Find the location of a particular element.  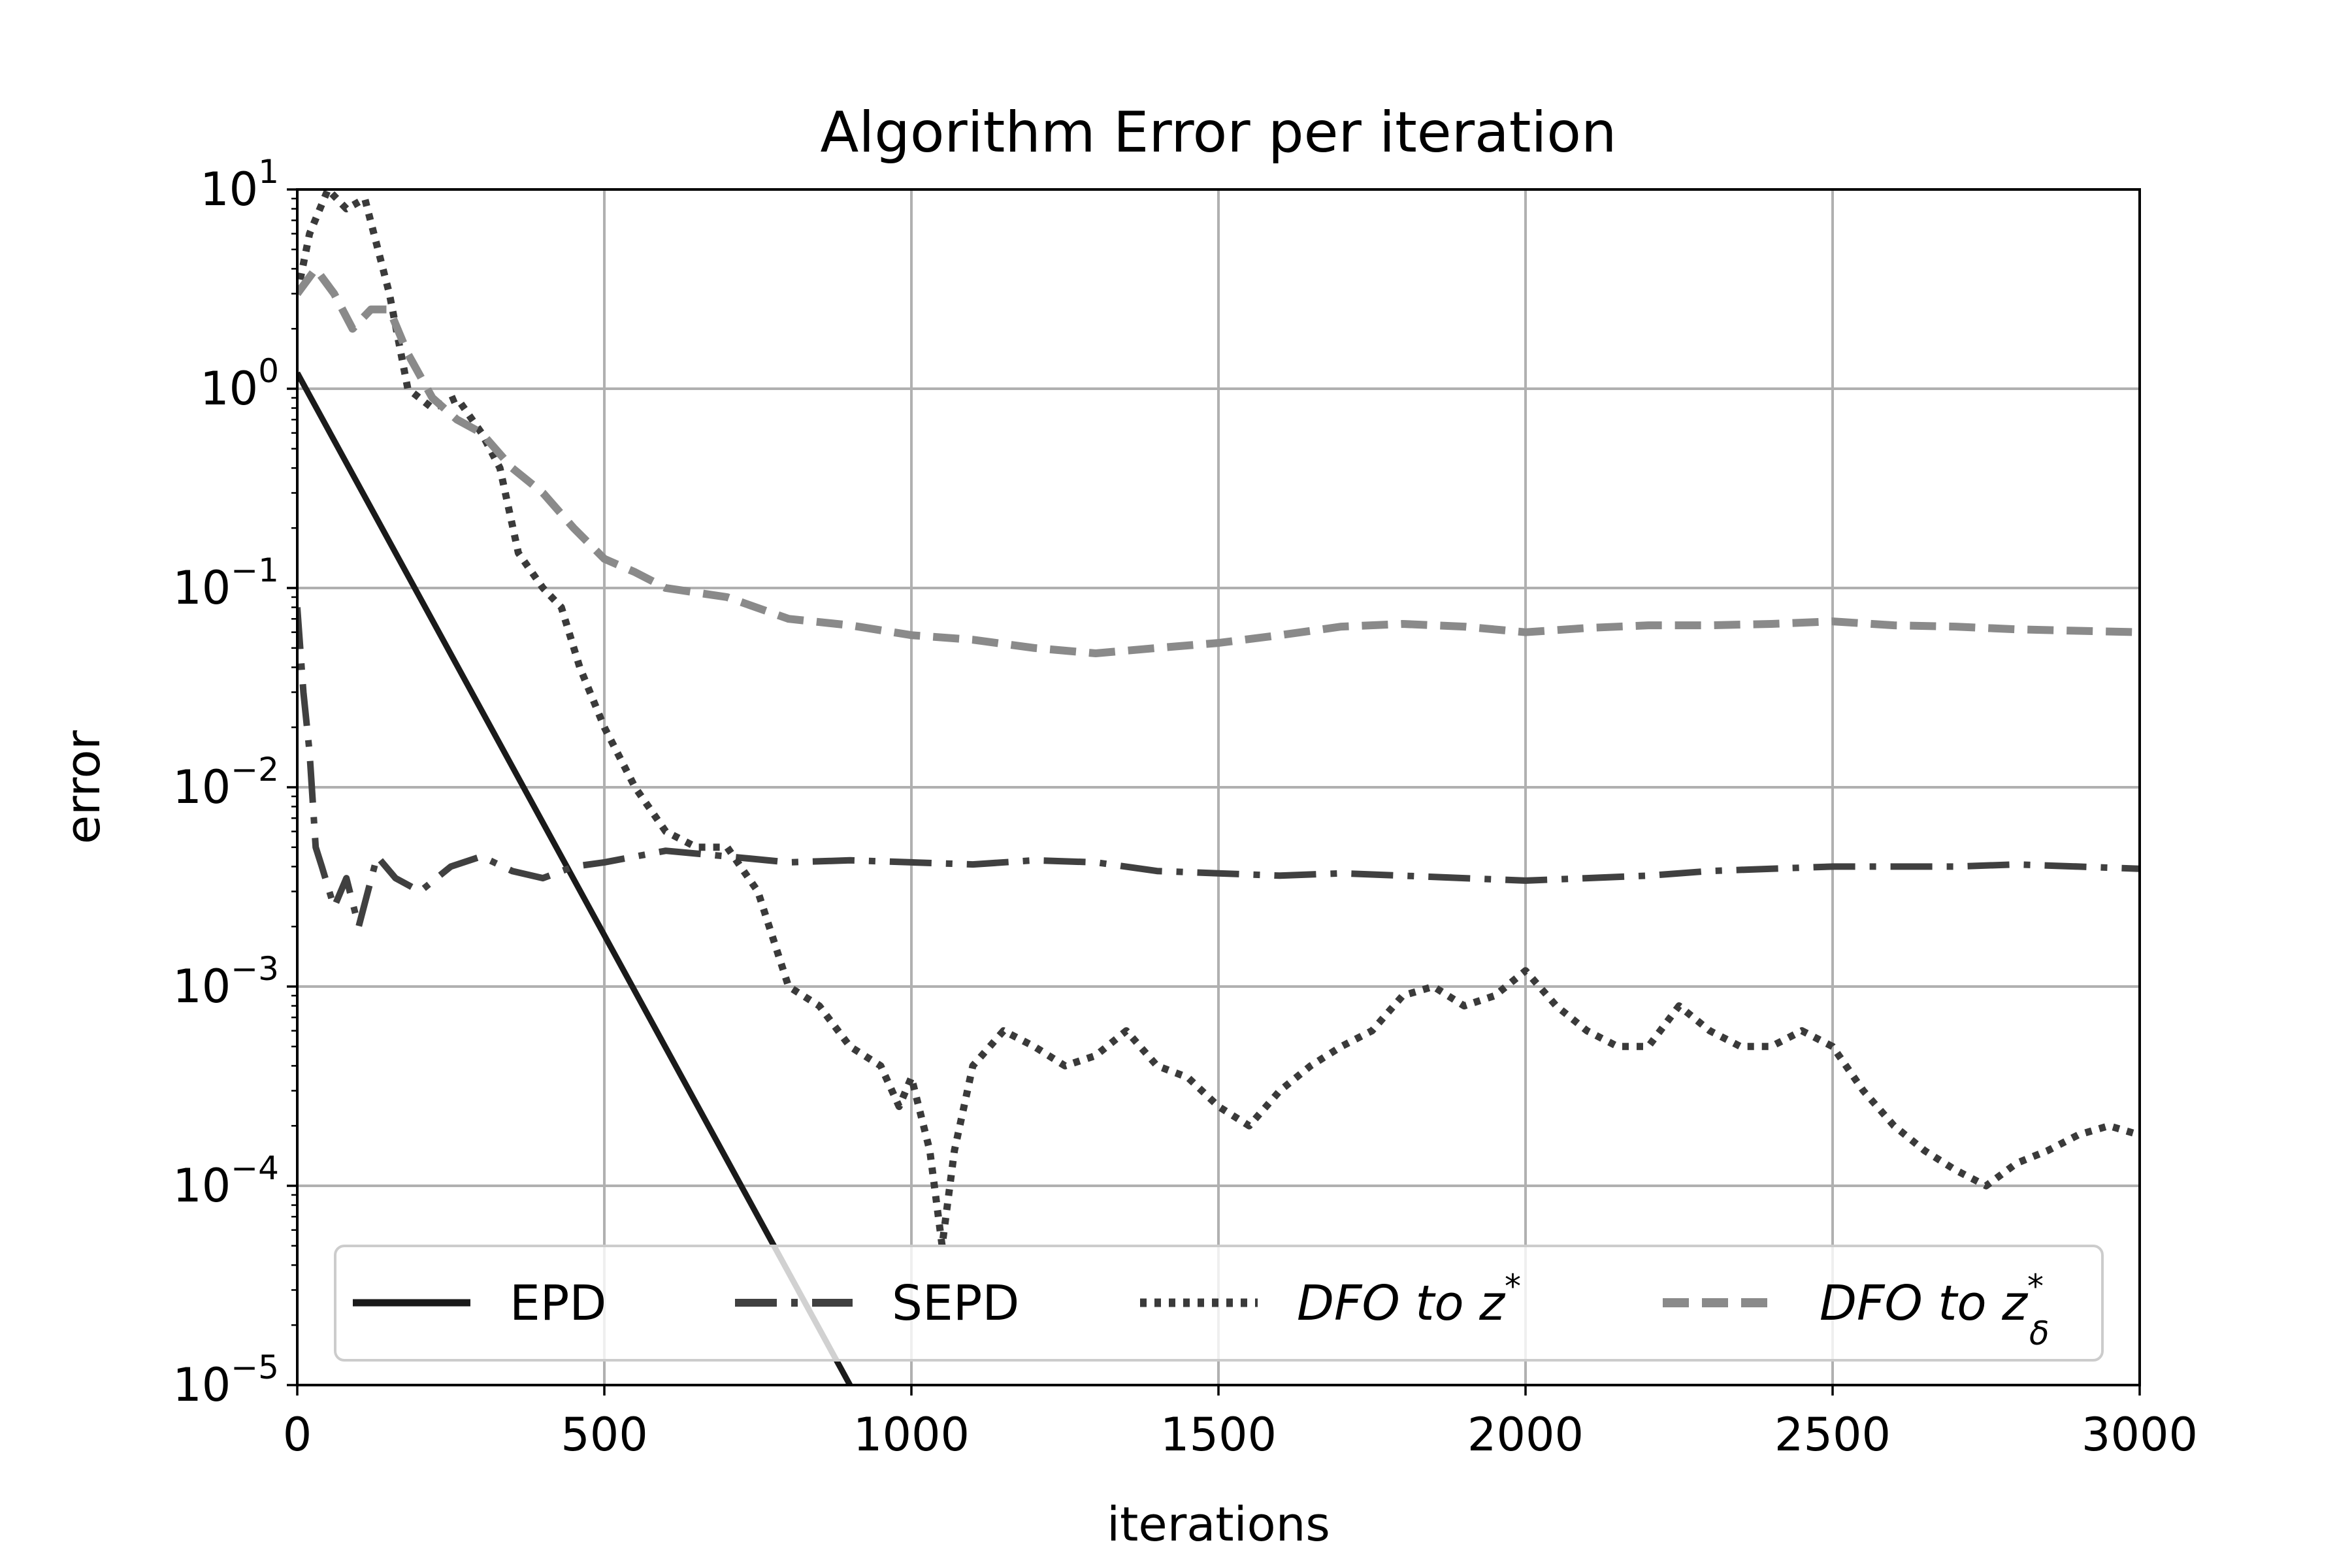

y-tick-label: 10⁻³ is located at coordinates (225, 981).